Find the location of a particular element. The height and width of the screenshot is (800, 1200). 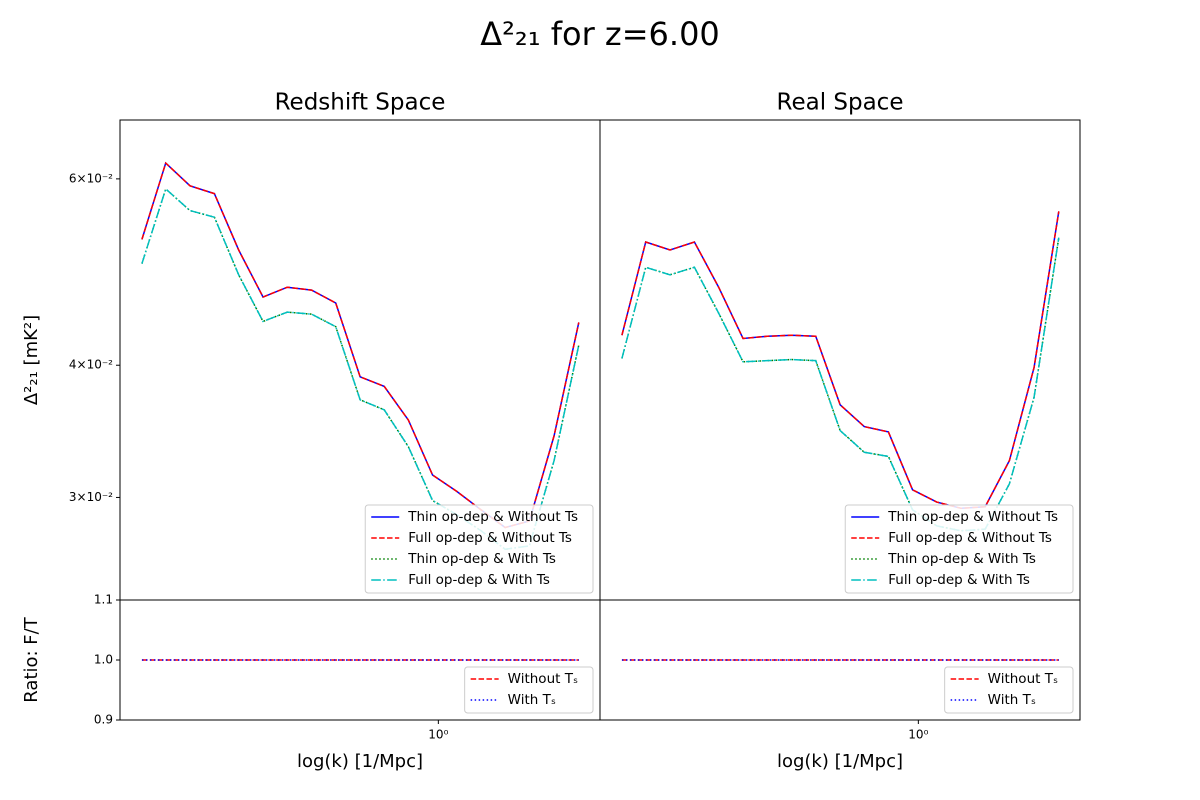

panel-title: Real Space is located at coordinates (840, 103).